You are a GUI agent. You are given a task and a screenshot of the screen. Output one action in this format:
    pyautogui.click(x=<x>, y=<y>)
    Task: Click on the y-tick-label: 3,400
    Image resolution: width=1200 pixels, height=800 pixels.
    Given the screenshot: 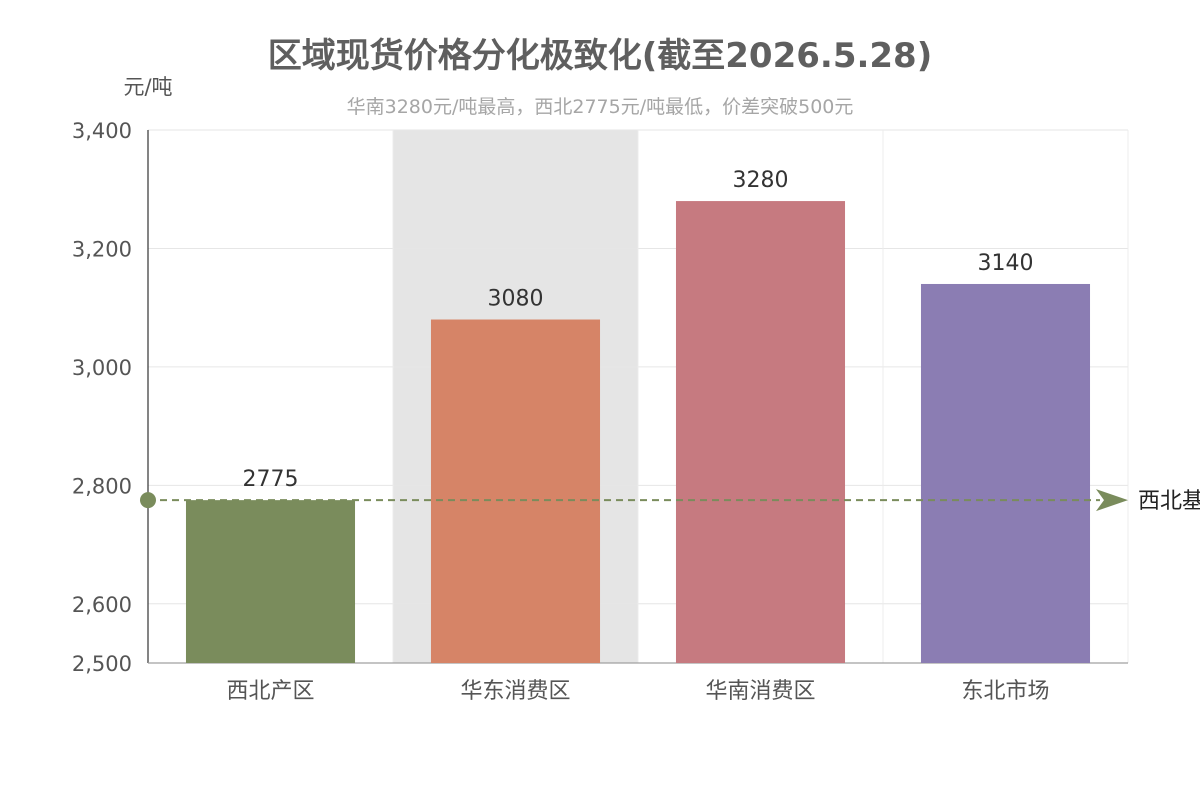 What is the action you would take?
    pyautogui.click(x=102, y=131)
    